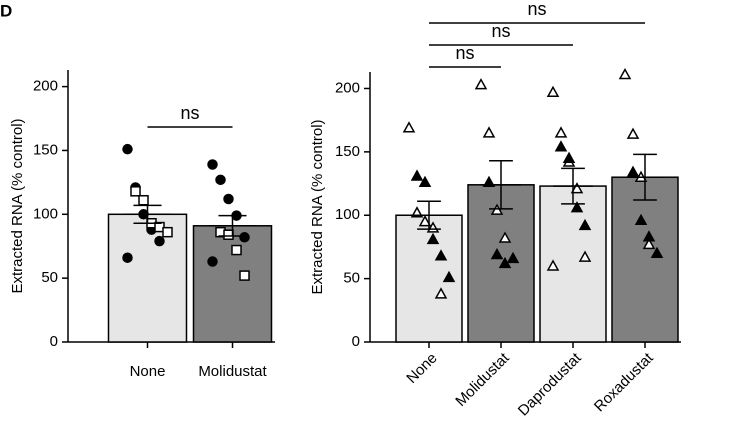 Image resolution: width=743 pixels, height=431 pixels. I want to click on x-tick-label: Roxadustat, so click(624, 382).